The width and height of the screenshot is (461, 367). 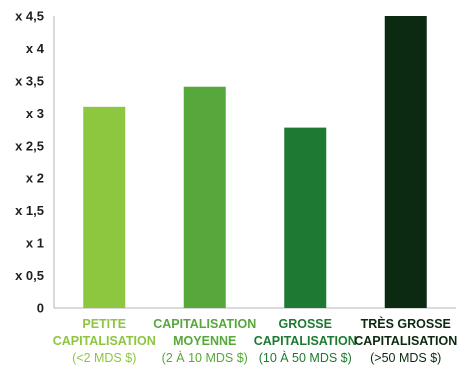 What do you see at coordinates (306, 324) in the screenshot?
I see `category-label: GROSSE` at bounding box center [306, 324].